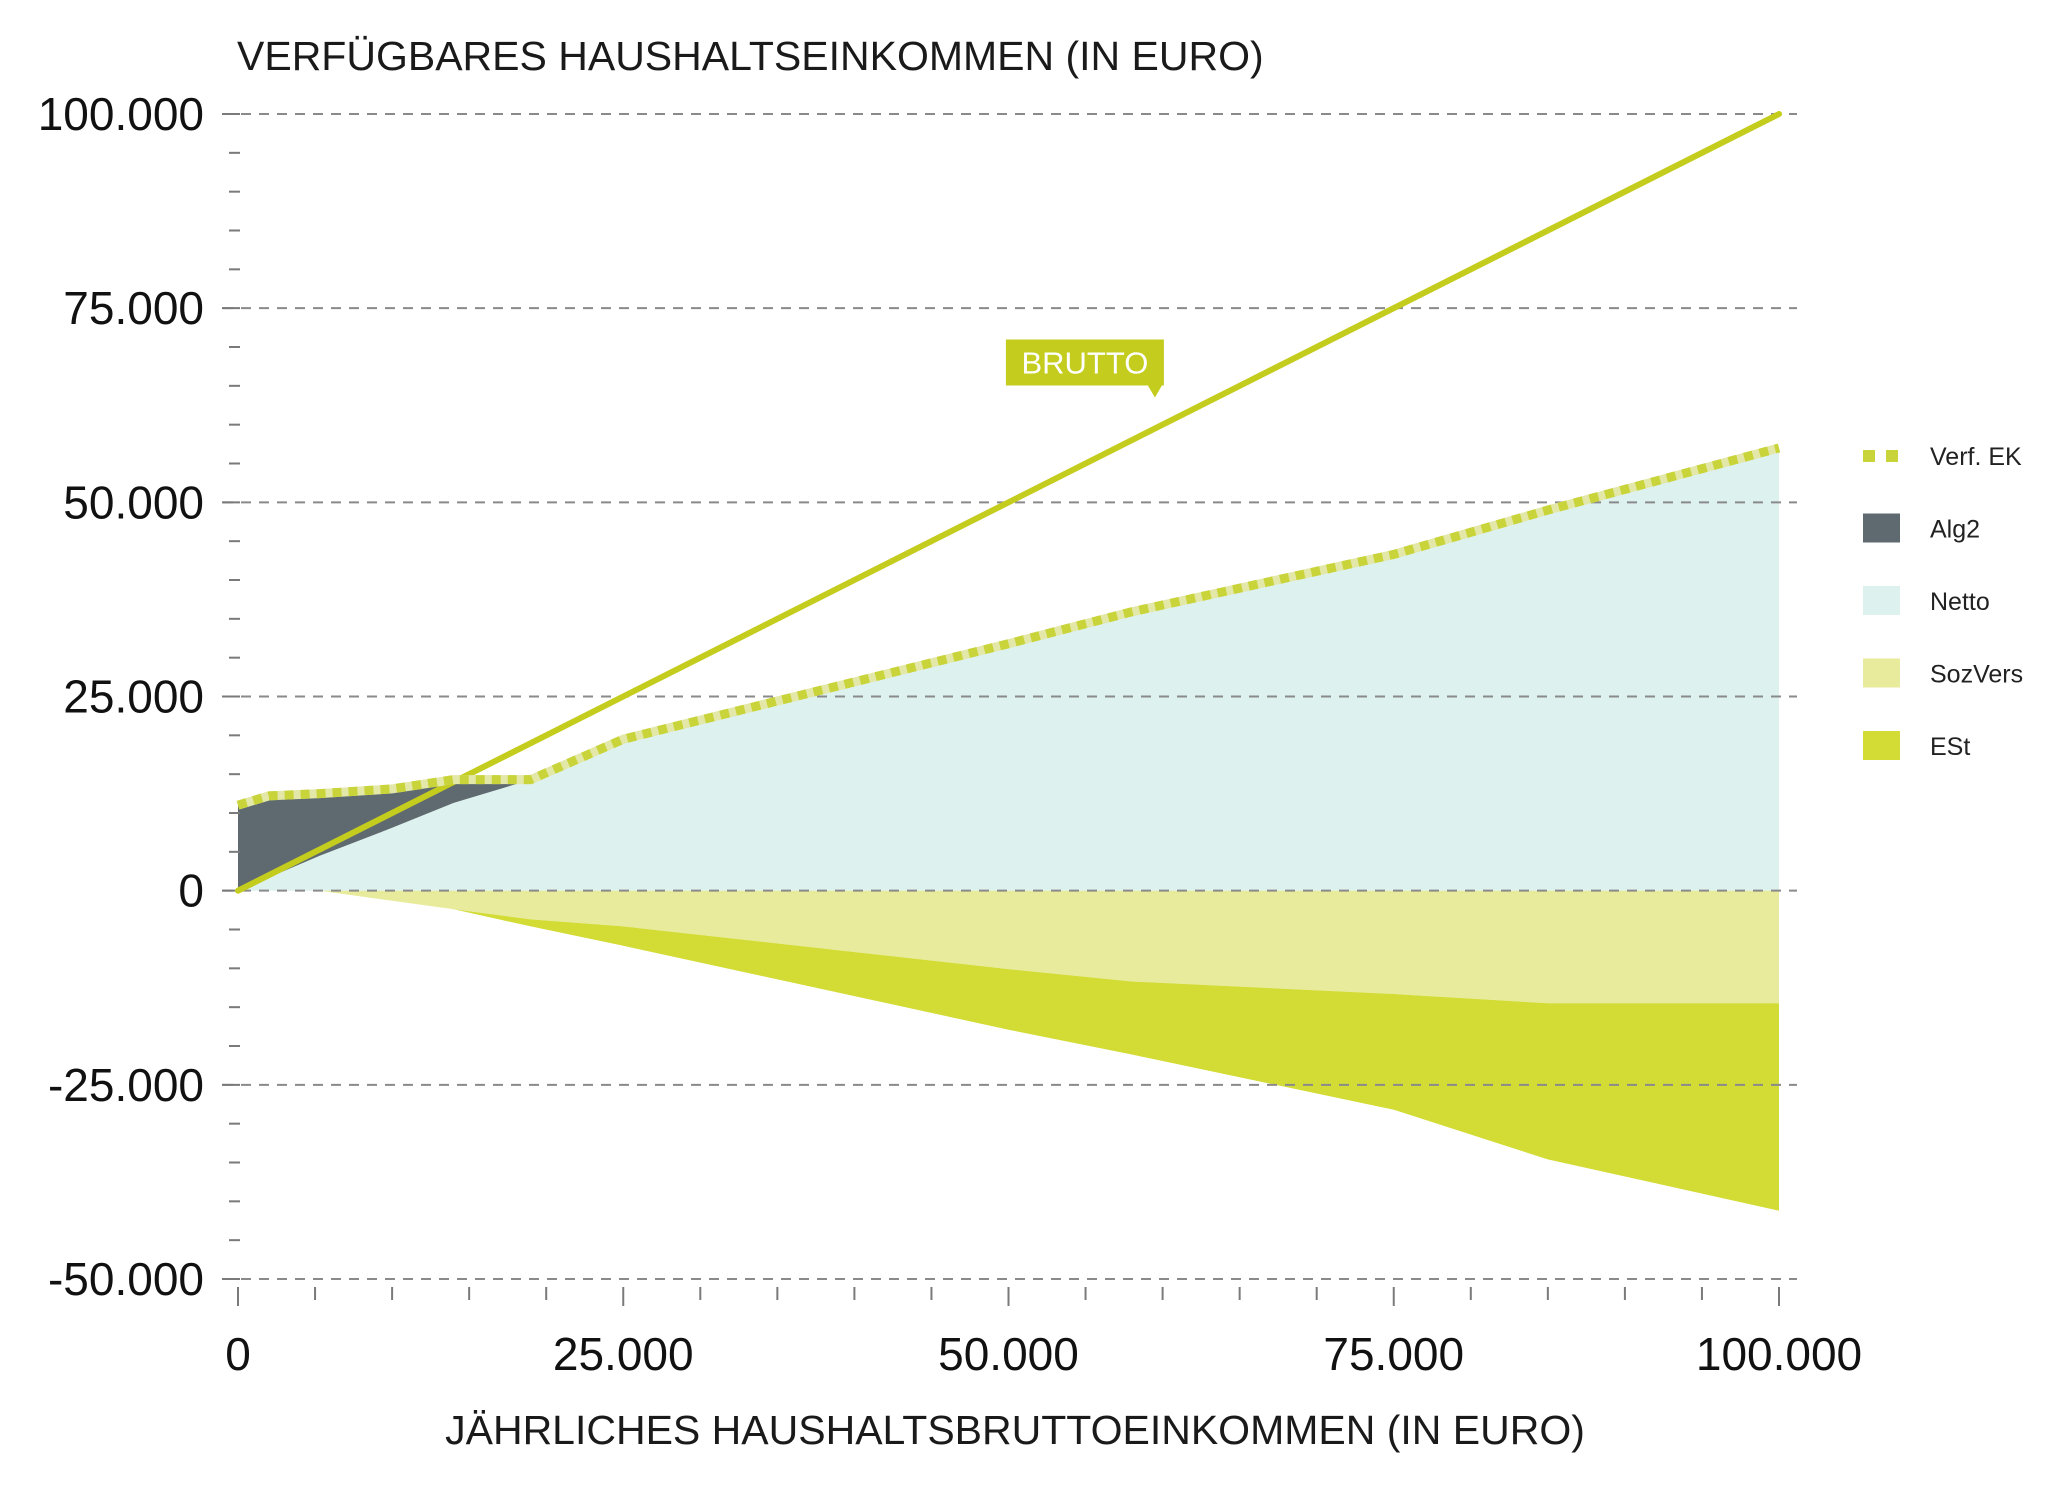 Image resolution: width=2048 pixels, height=1489 pixels. What do you see at coordinates (238, 1354) in the screenshot?
I see `x-tick-label: 0` at bounding box center [238, 1354].